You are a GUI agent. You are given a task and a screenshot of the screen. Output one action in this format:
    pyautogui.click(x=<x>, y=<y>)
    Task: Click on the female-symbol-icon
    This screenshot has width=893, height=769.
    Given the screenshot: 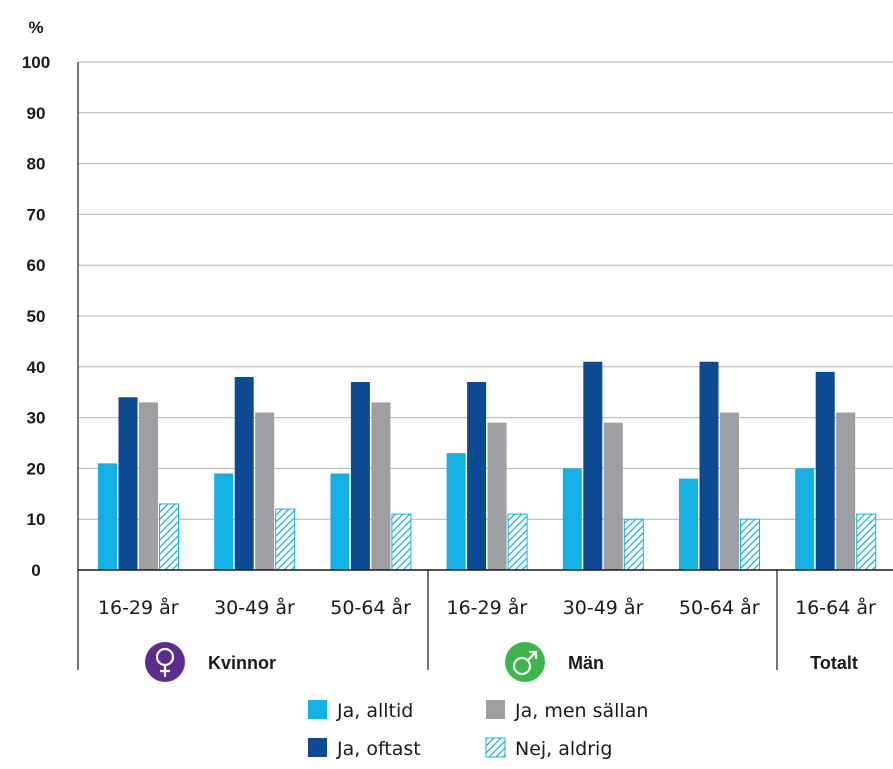 What is the action you would take?
    pyautogui.click(x=165, y=662)
    